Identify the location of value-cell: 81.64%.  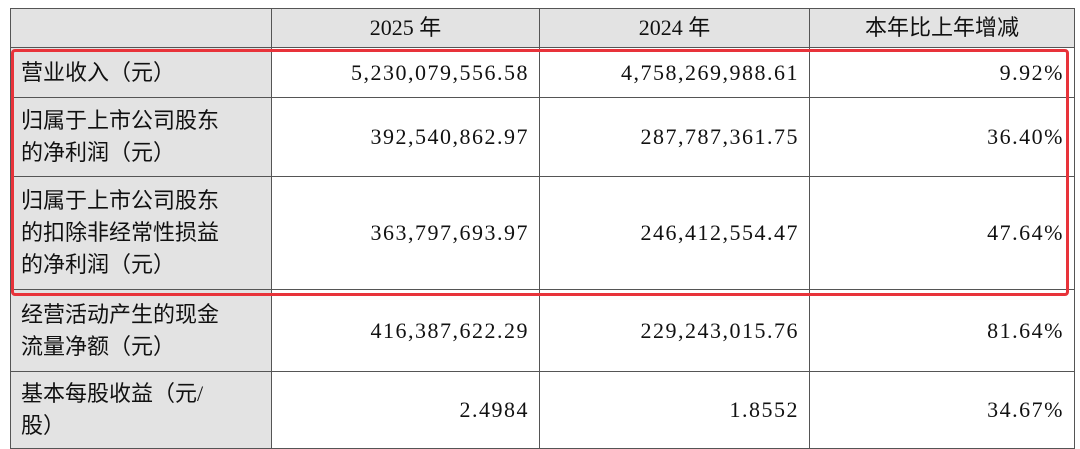
(942, 331).